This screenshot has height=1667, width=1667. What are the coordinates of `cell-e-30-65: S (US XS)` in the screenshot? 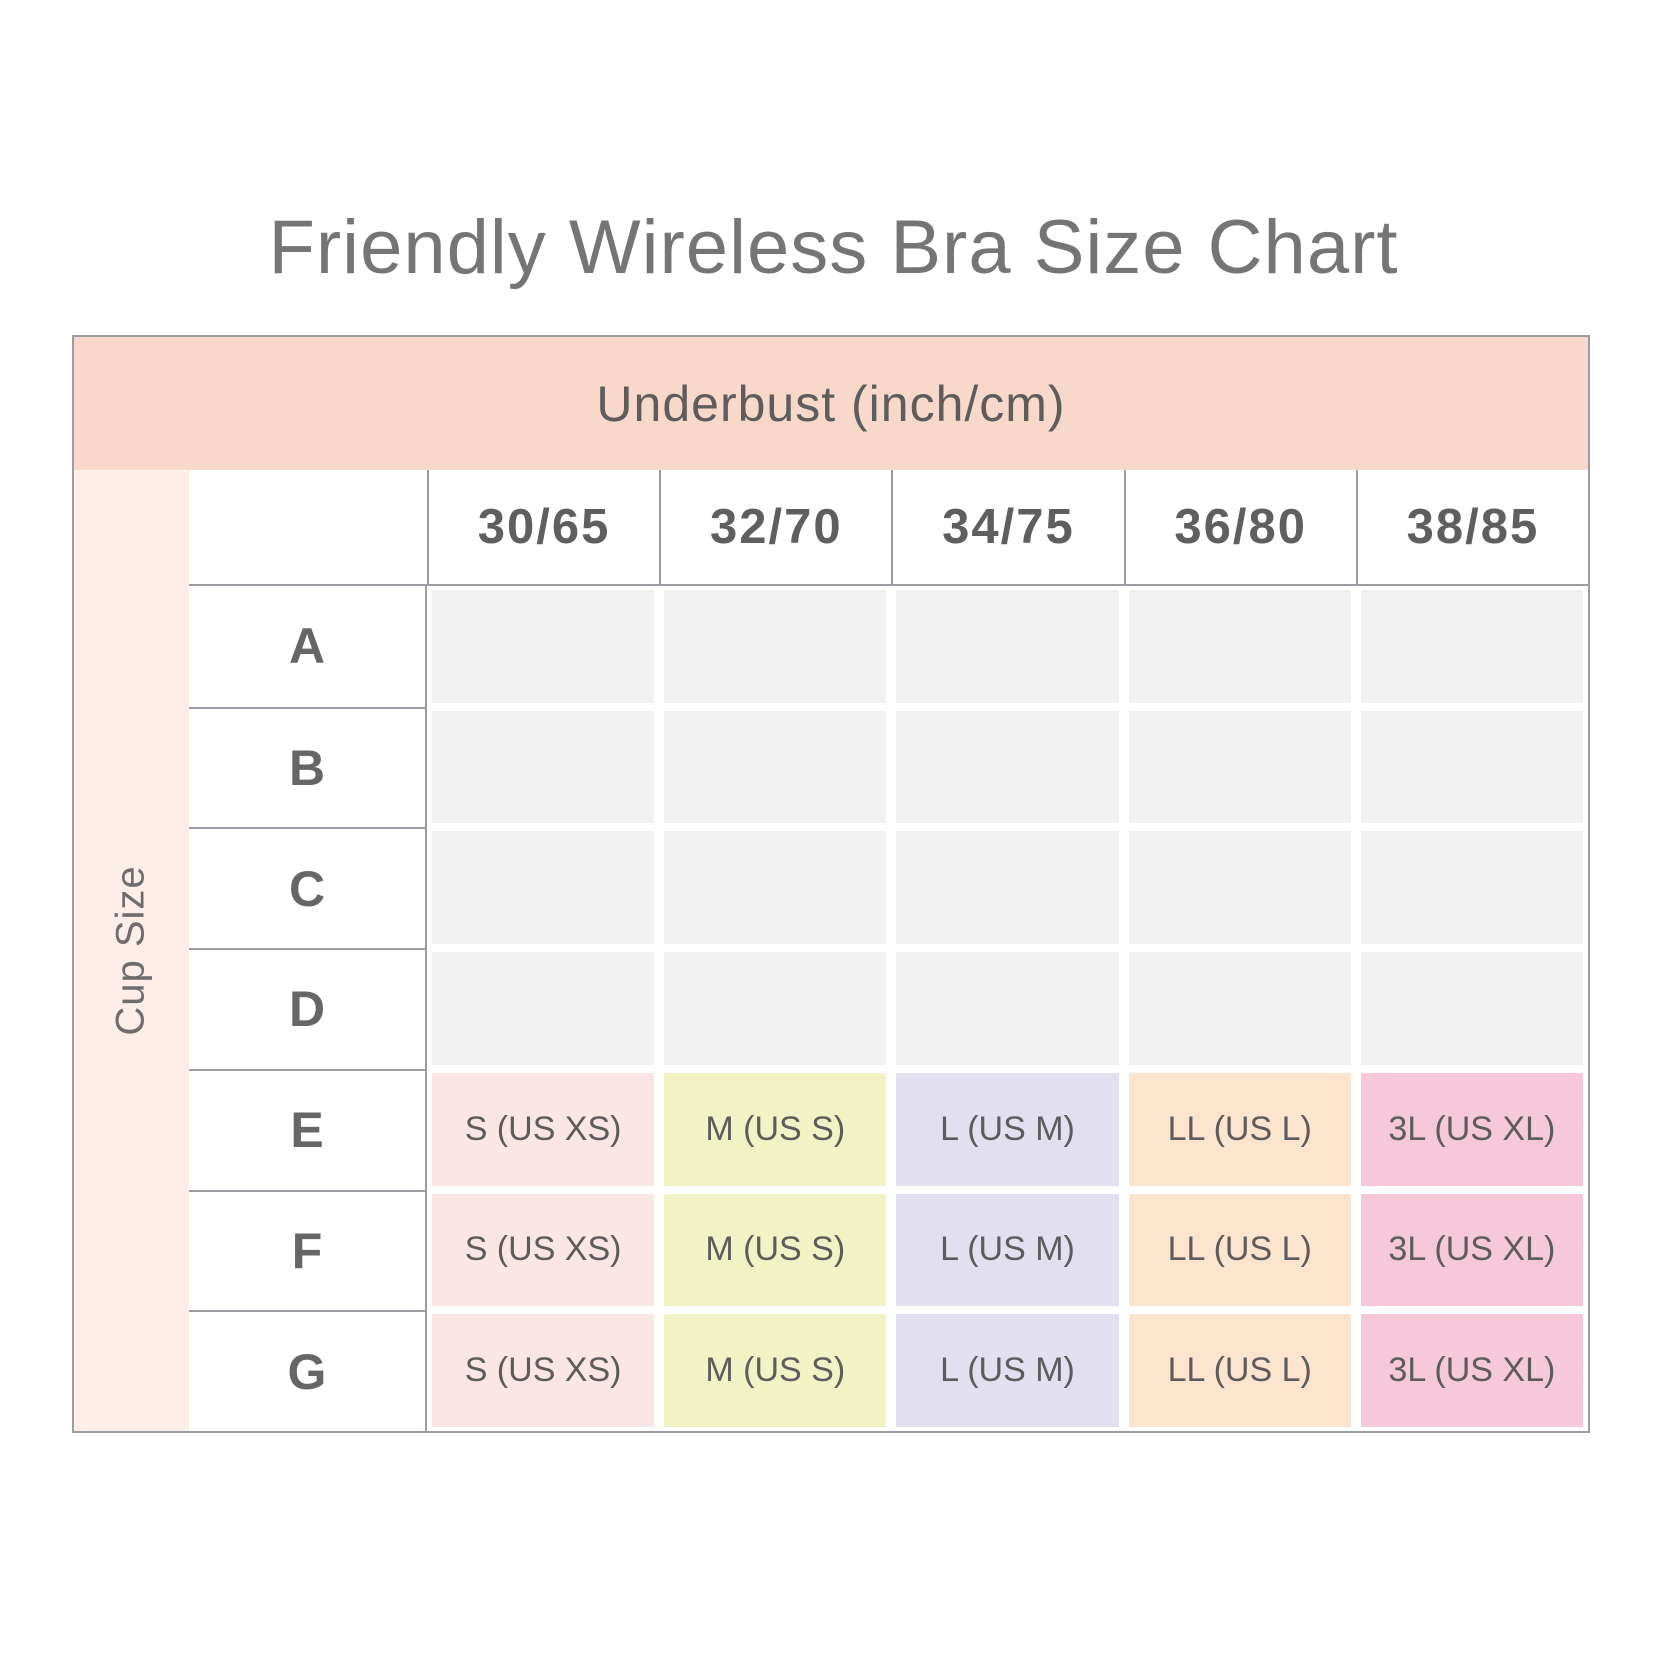 It's located at (543, 1129).